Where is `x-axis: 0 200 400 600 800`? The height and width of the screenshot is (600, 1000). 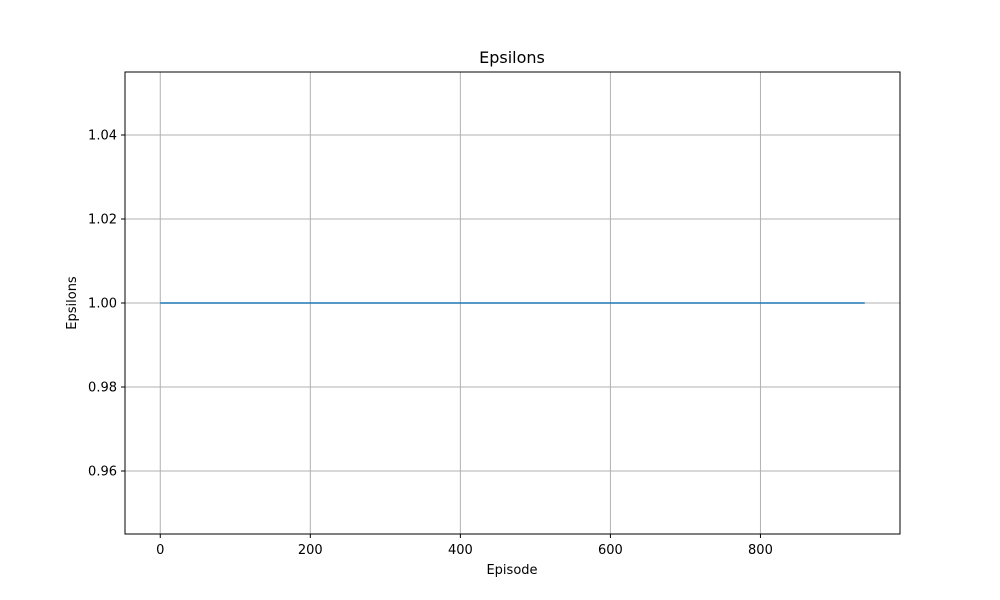 x-axis: 0 200 400 600 800 is located at coordinates (464, 546).